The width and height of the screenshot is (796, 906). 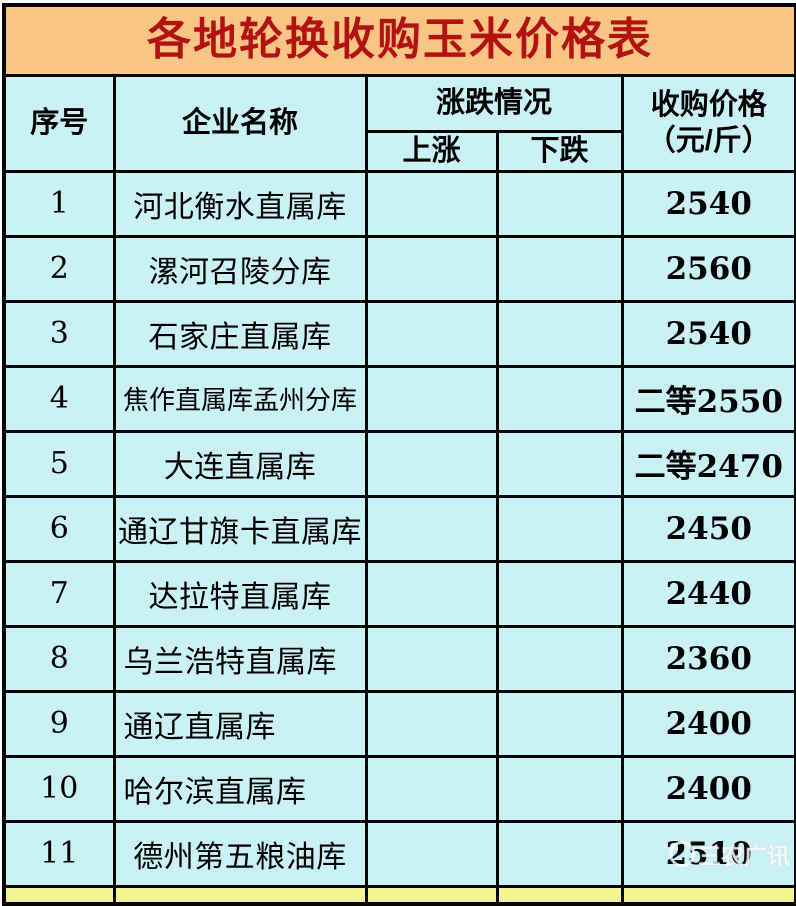 I want to click on header-up: 上涨, so click(x=431, y=151).